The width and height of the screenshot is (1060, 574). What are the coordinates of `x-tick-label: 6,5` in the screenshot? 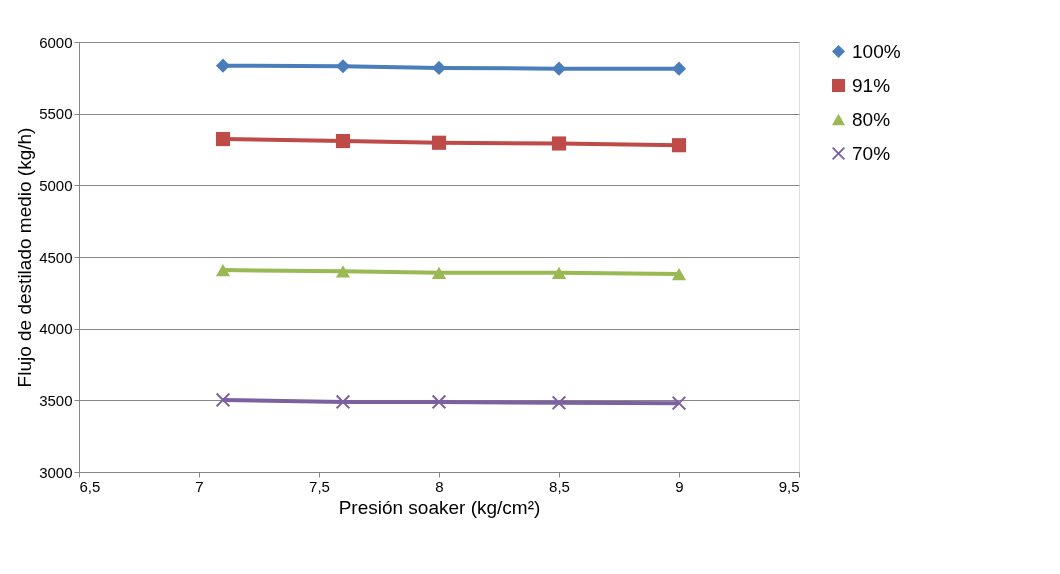 It's located at (90, 486).